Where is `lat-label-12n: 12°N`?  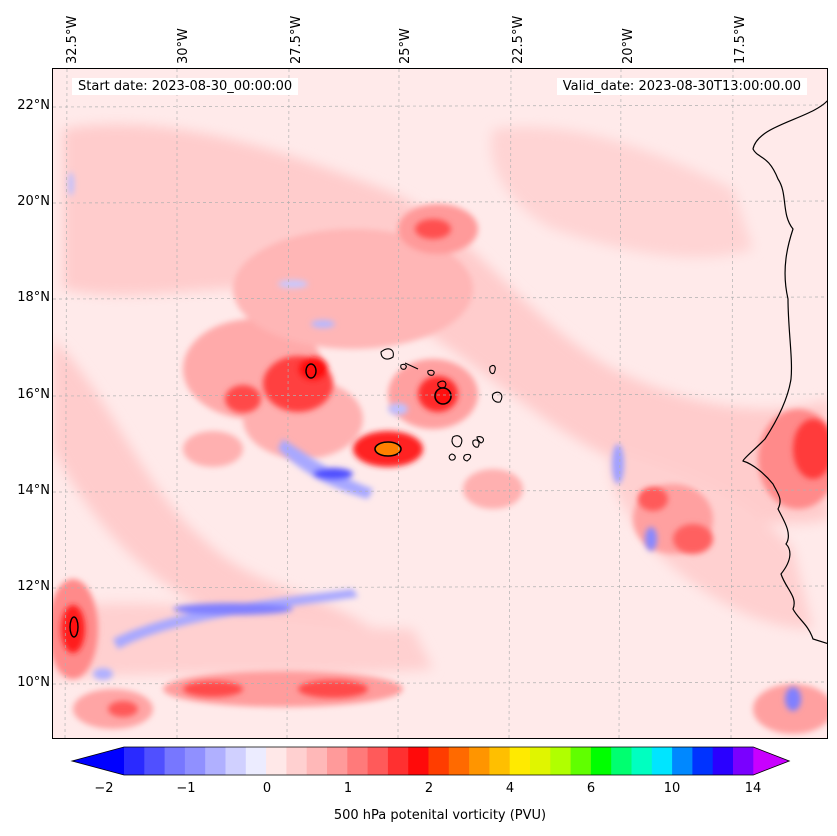 lat-label-12n: 12°N is located at coordinates (33, 586).